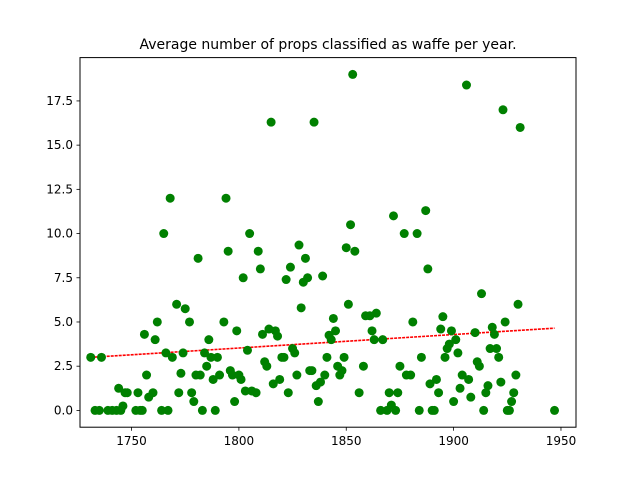 This screenshot has height=480, width=640. I want to click on y-tick-label: 12.5, so click(59, 189).